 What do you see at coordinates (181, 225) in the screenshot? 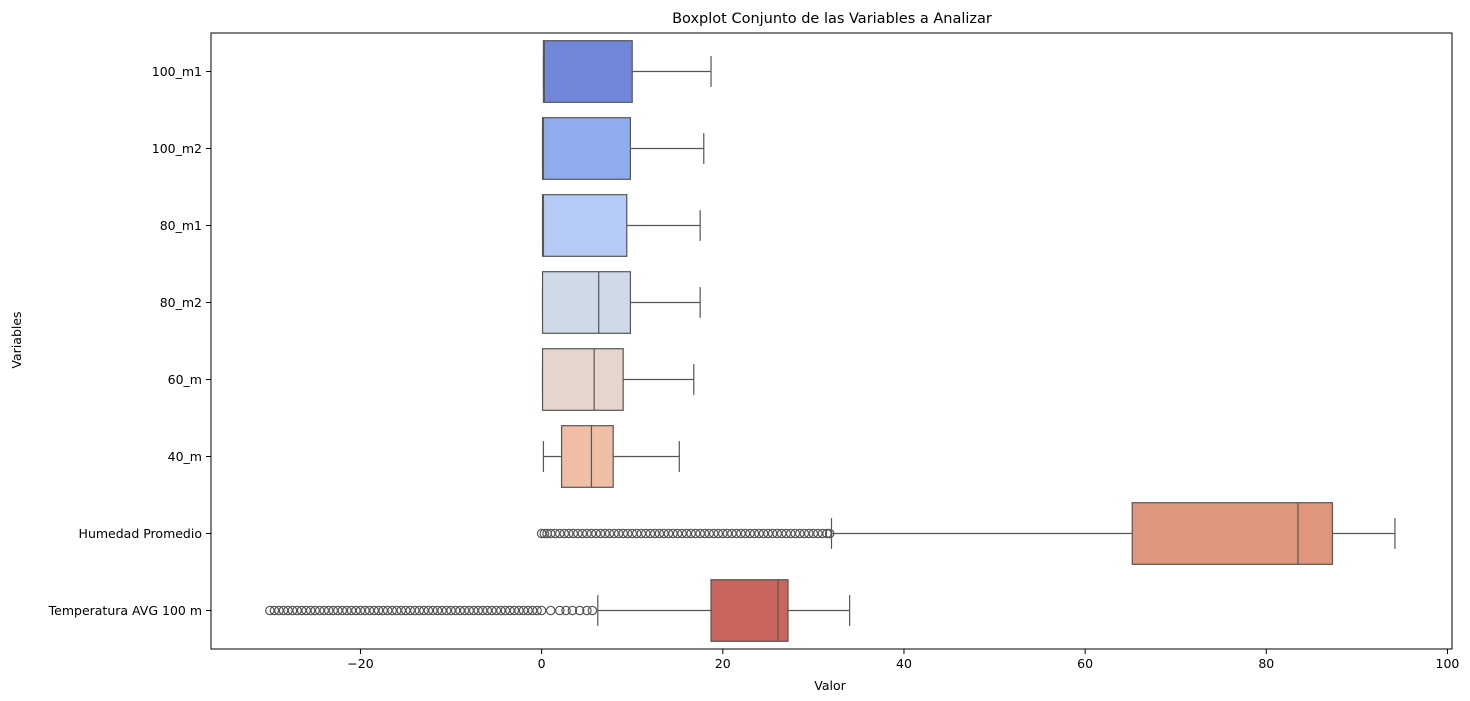
I see `y-tick-label: 80_m1` at bounding box center [181, 225].